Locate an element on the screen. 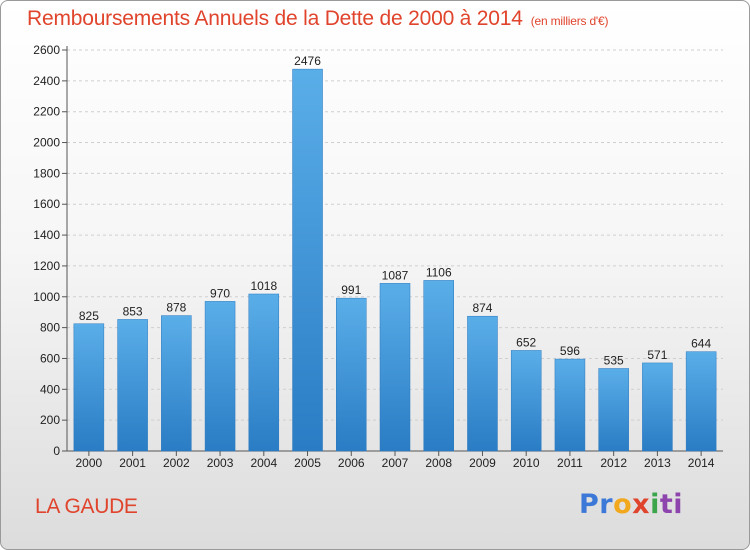  bar-value-label: 596 is located at coordinates (570, 351).